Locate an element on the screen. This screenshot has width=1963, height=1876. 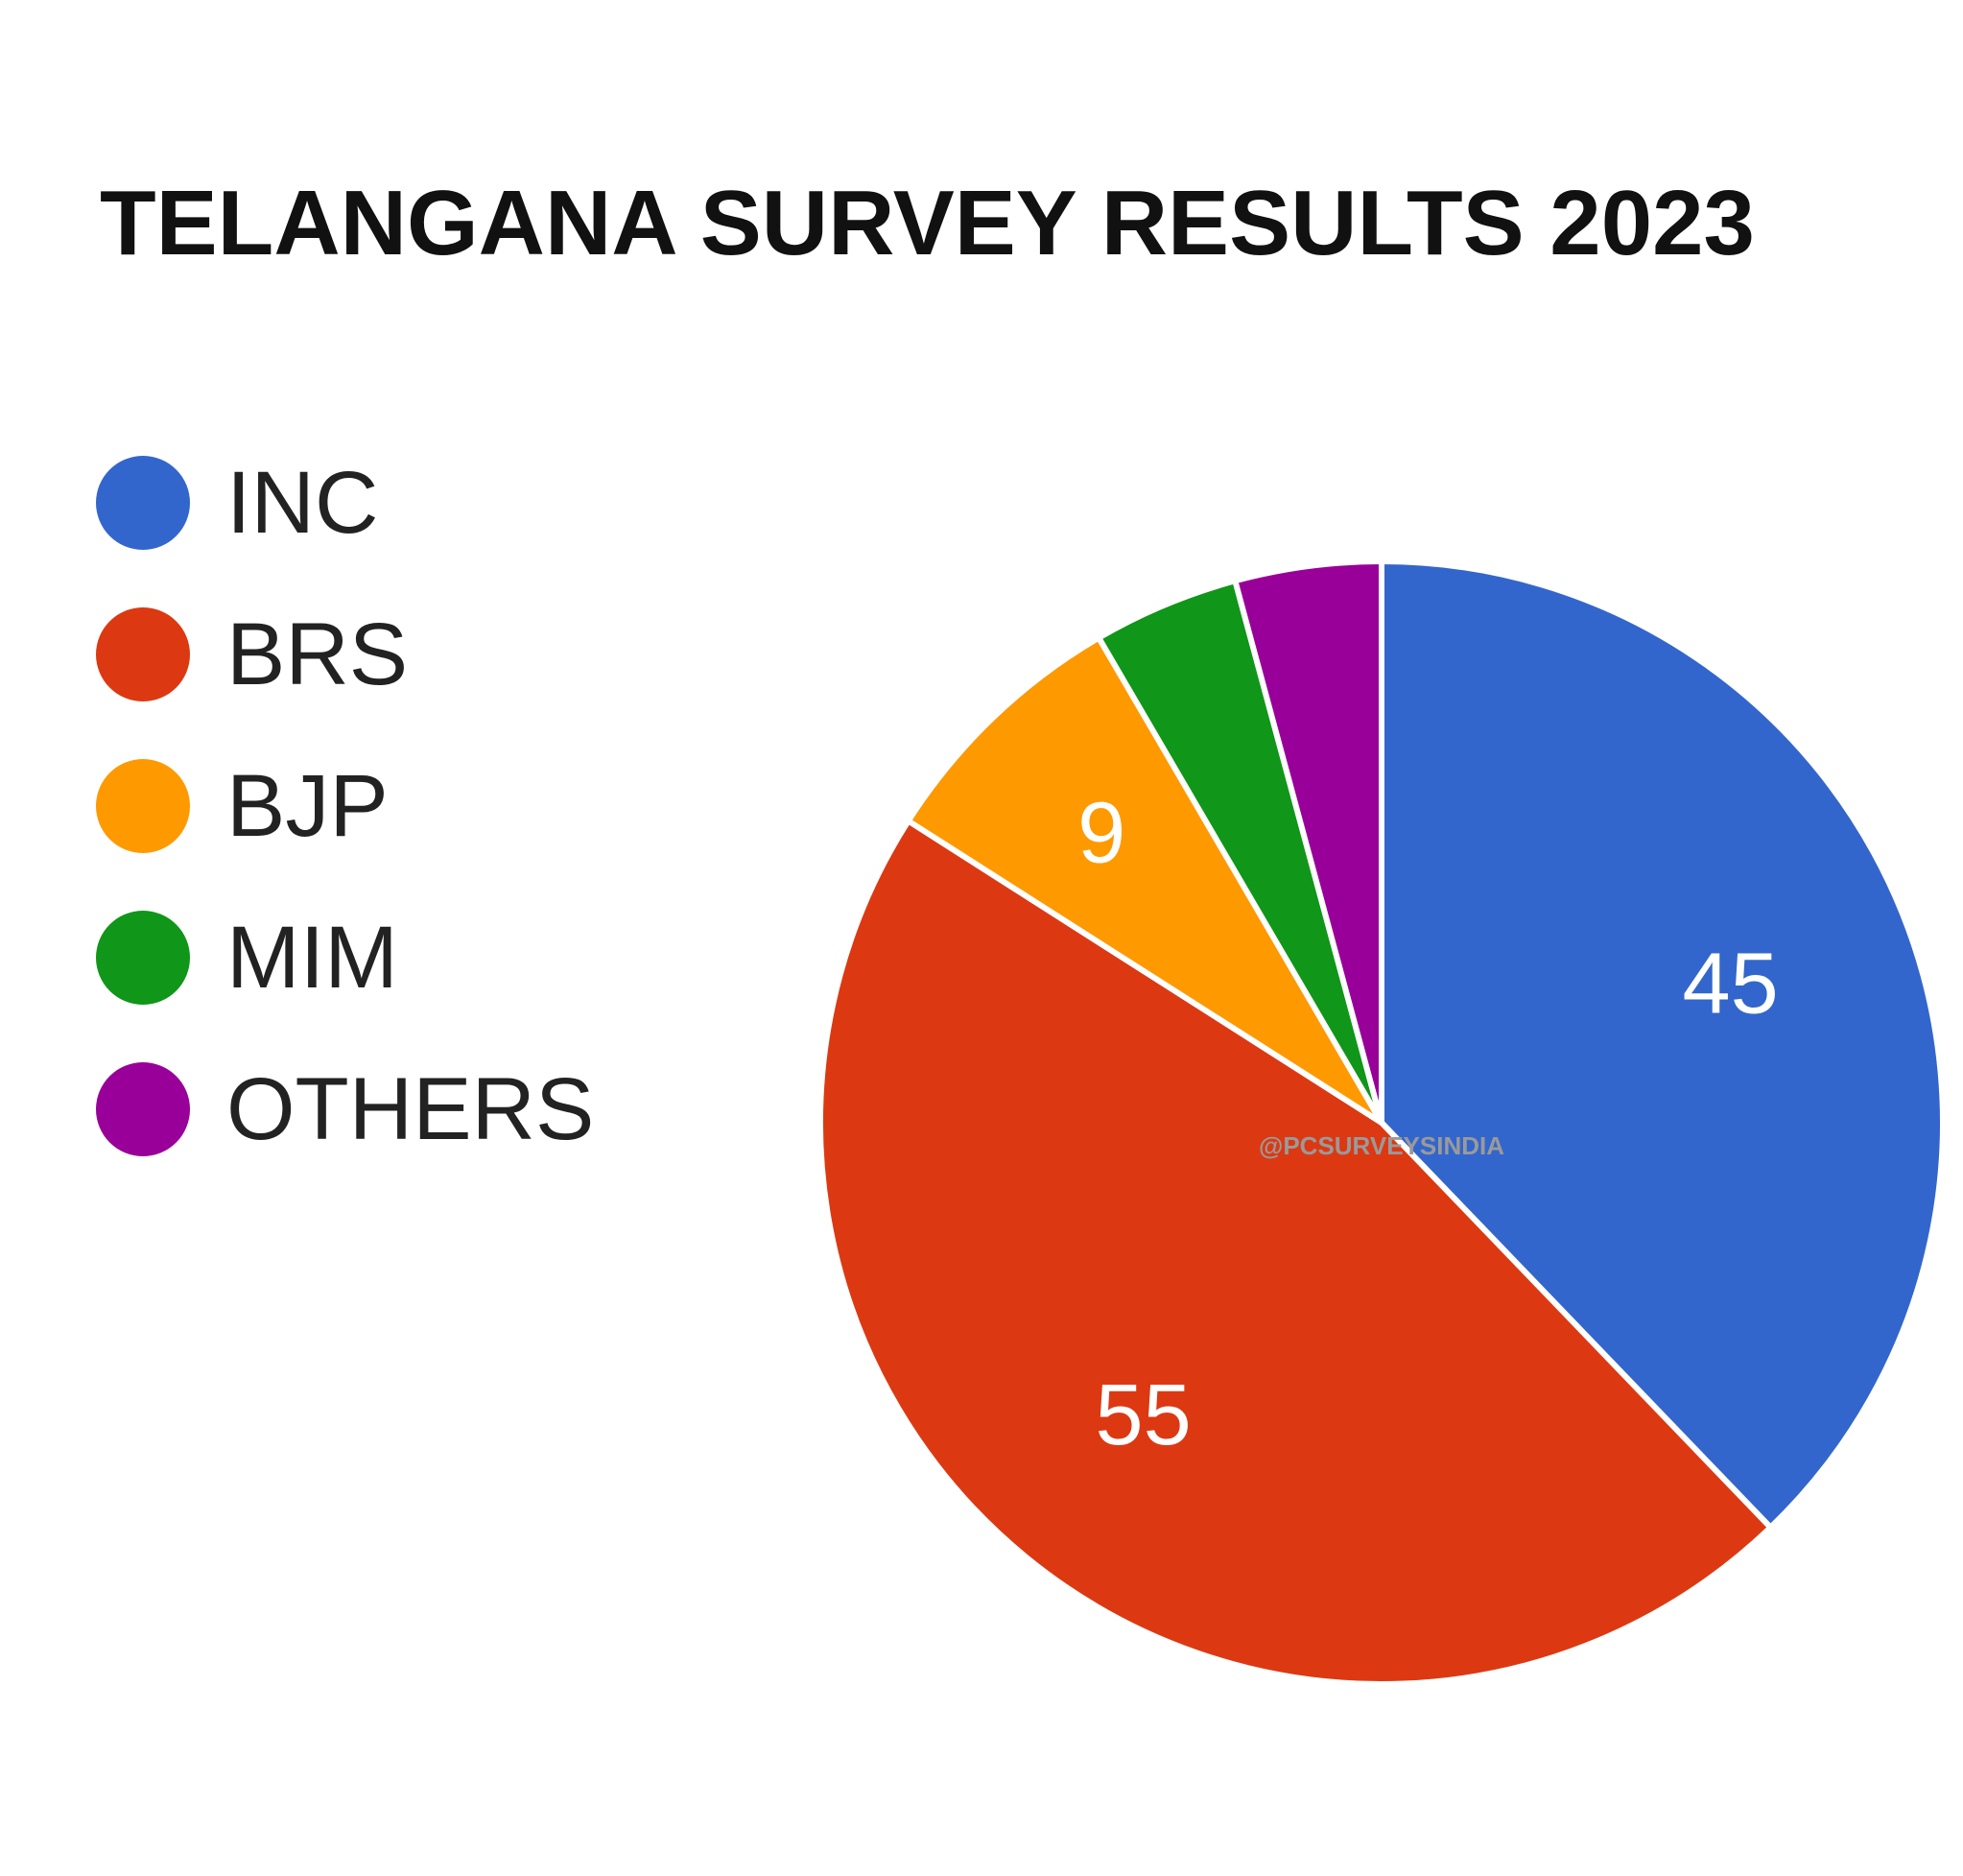
legend-item-mim: MIM is located at coordinates (345, 957).